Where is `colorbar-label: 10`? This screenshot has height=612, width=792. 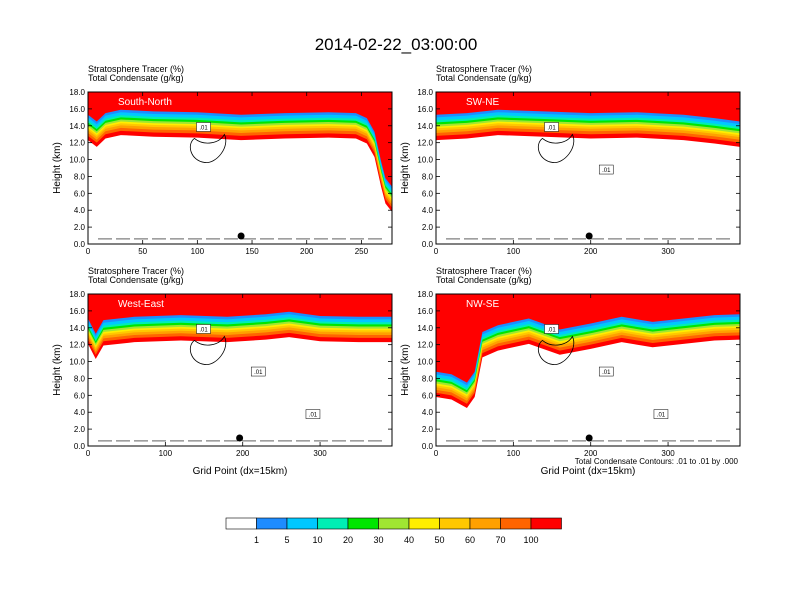 colorbar-label: 10 is located at coordinates (317, 540).